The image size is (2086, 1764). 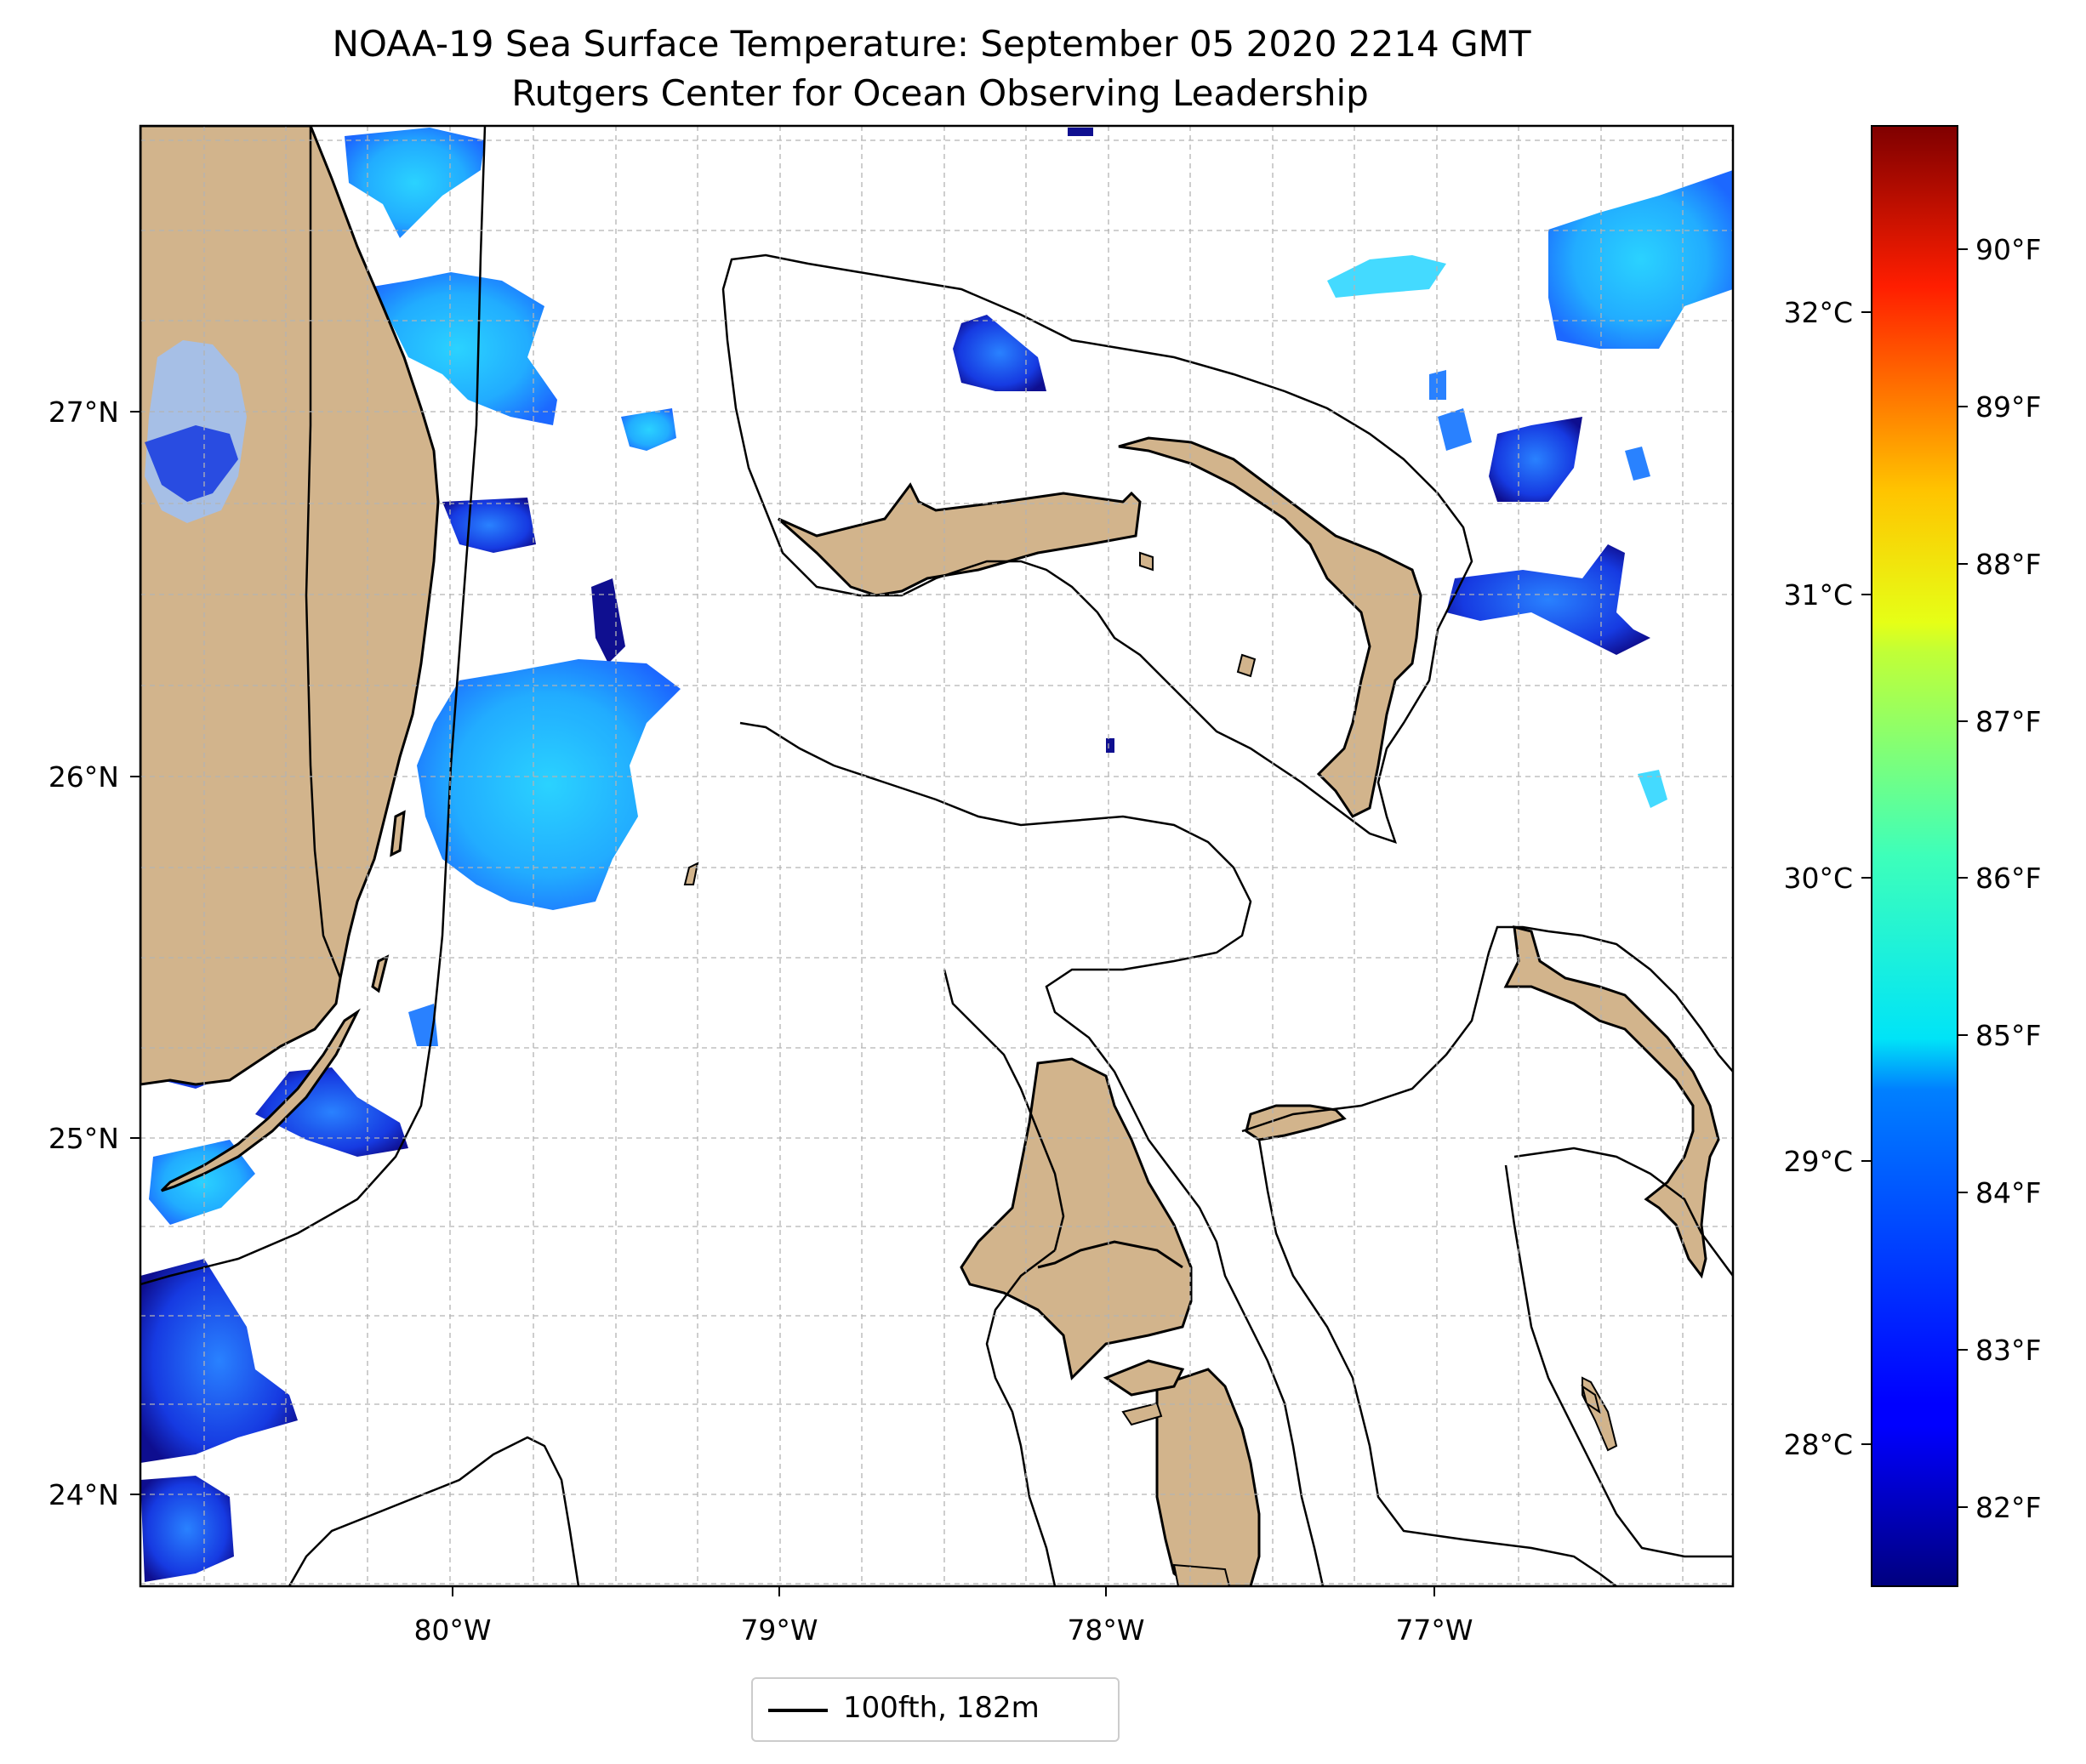 What do you see at coordinates (1818, 878) in the screenshot?
I see `colorbar-celsius-label: 30°C` at bounding box center [1818, 878].